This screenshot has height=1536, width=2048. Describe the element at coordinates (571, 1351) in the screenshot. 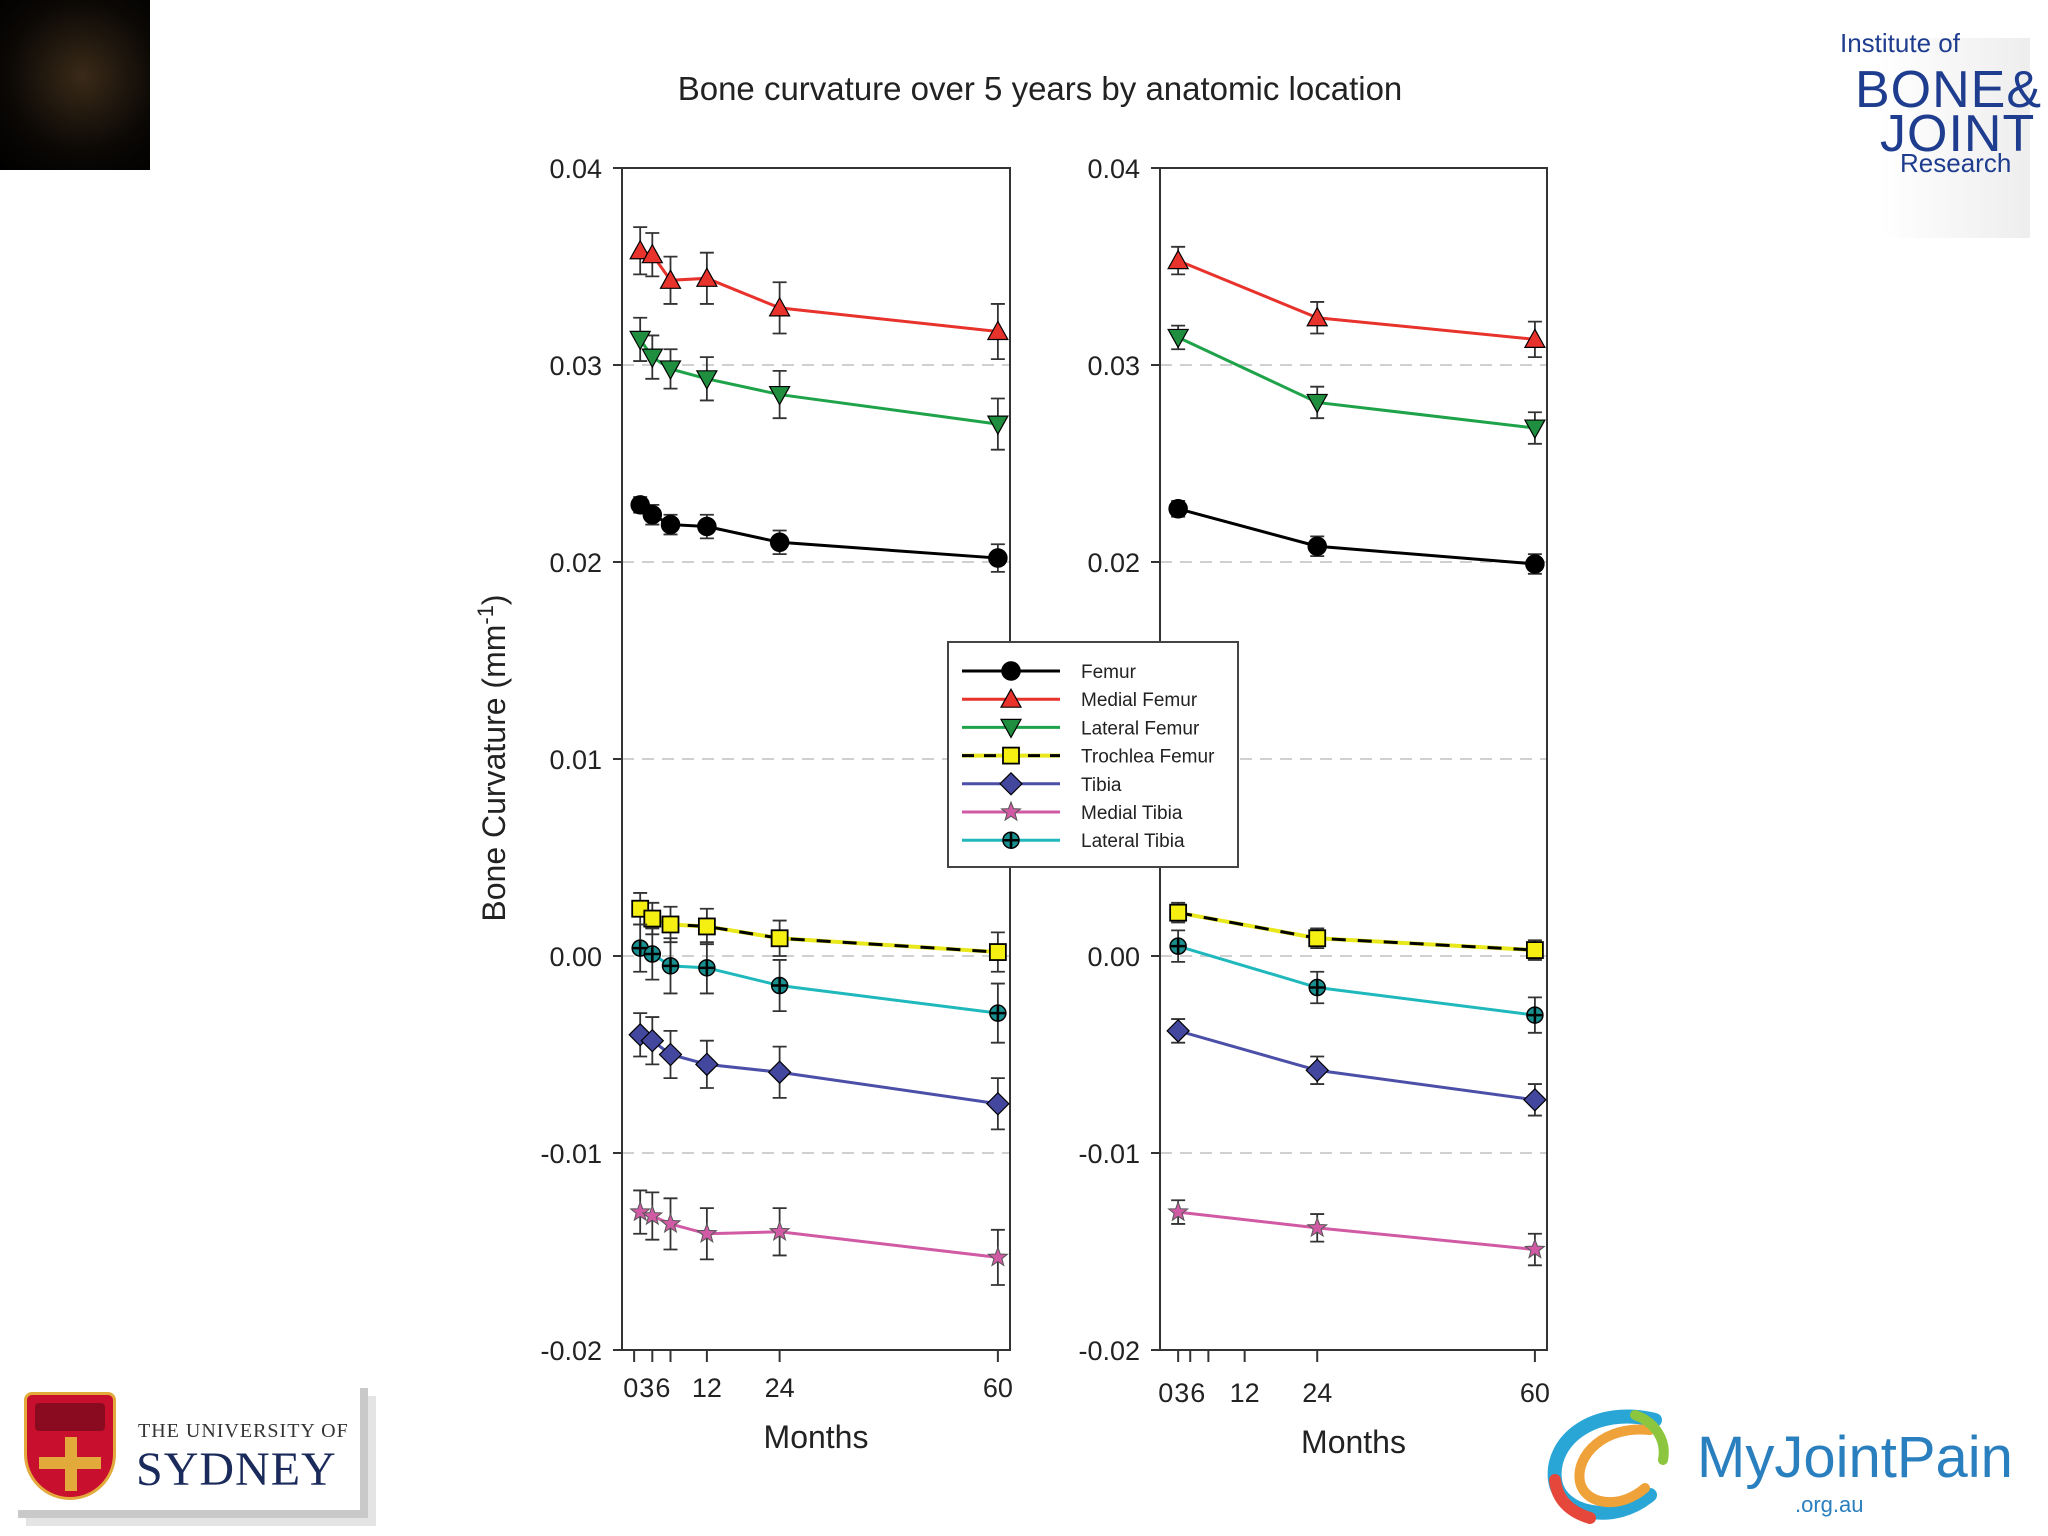

I see `panel-left-ytick-label: -0.02` at that location.